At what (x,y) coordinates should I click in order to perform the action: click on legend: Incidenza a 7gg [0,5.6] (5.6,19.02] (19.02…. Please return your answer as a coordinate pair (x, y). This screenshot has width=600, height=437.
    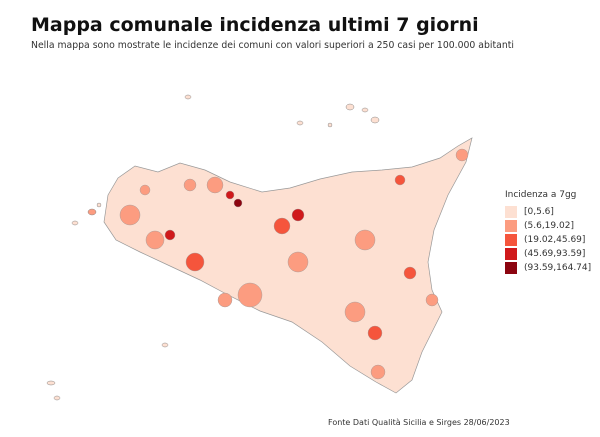
    Looking at the image, I should click on (548, 232).